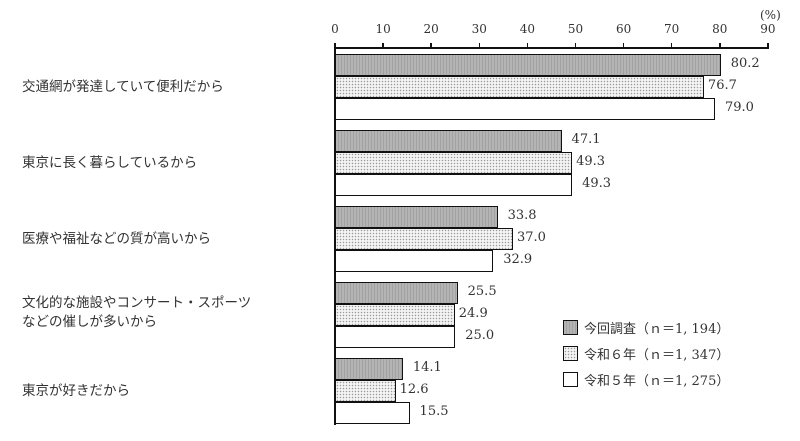 This screenshot has height=441, width=800. Describe the element at coordinates (518, 259) in the screenshot. I see `value-label: 32.9` at that location.